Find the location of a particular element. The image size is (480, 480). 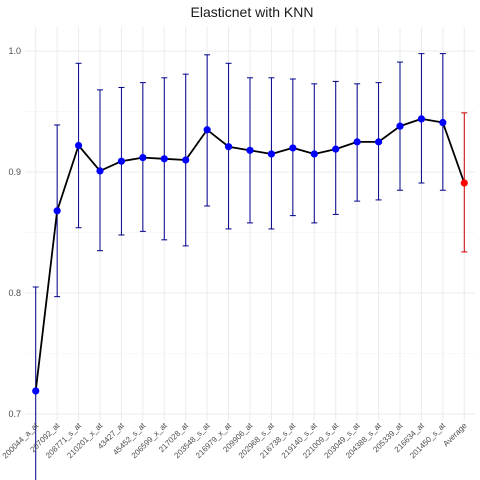

y-tick-label: 0.9 is located at coordinates (14, 172).